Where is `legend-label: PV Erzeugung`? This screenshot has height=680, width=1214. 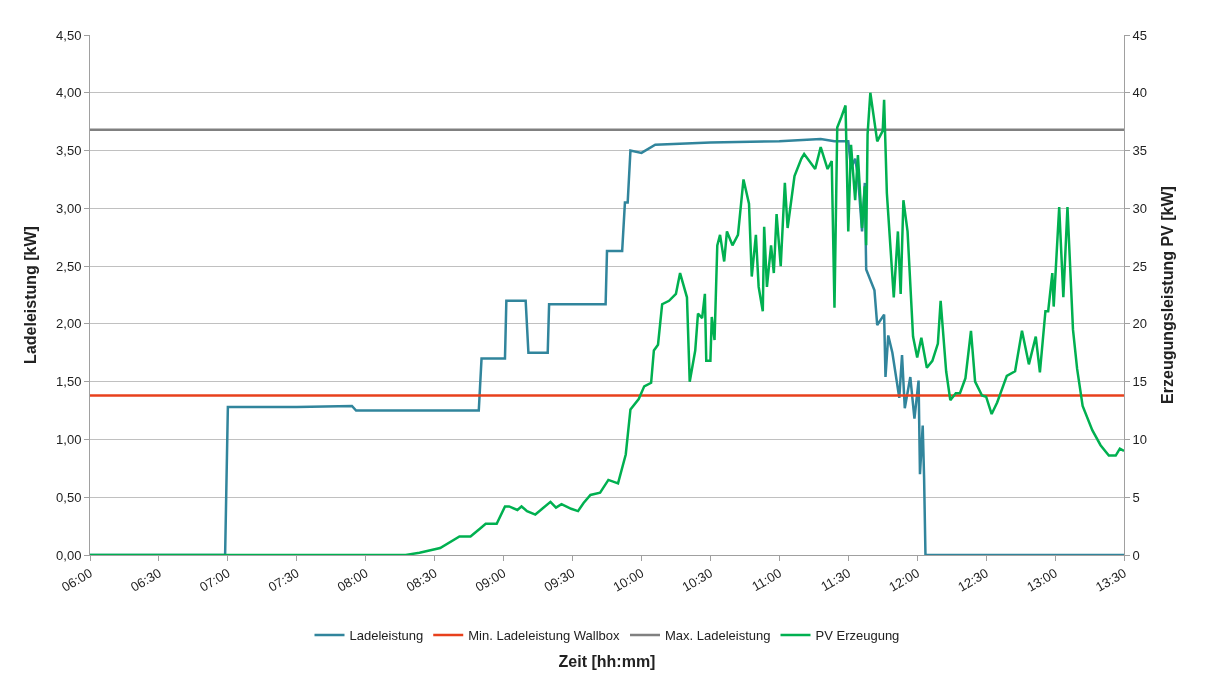 legend-label: PV Erzeugung is located at coordinates (857, 636).